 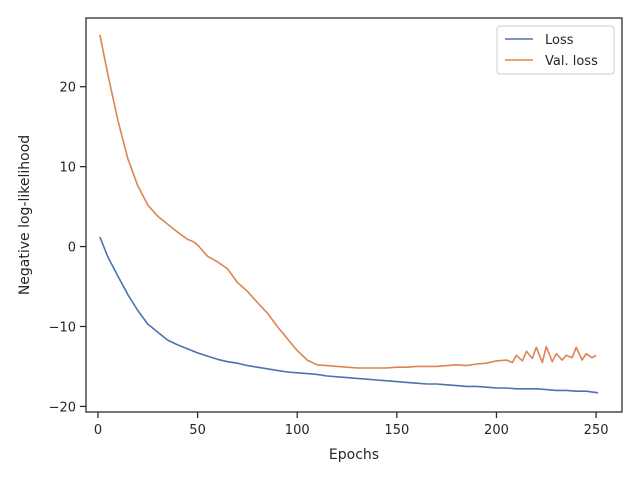 What do you see at coordinates (596, 430) in the screenshot?
I see `x-tick-label: 250` at bounding box center [596, 430].